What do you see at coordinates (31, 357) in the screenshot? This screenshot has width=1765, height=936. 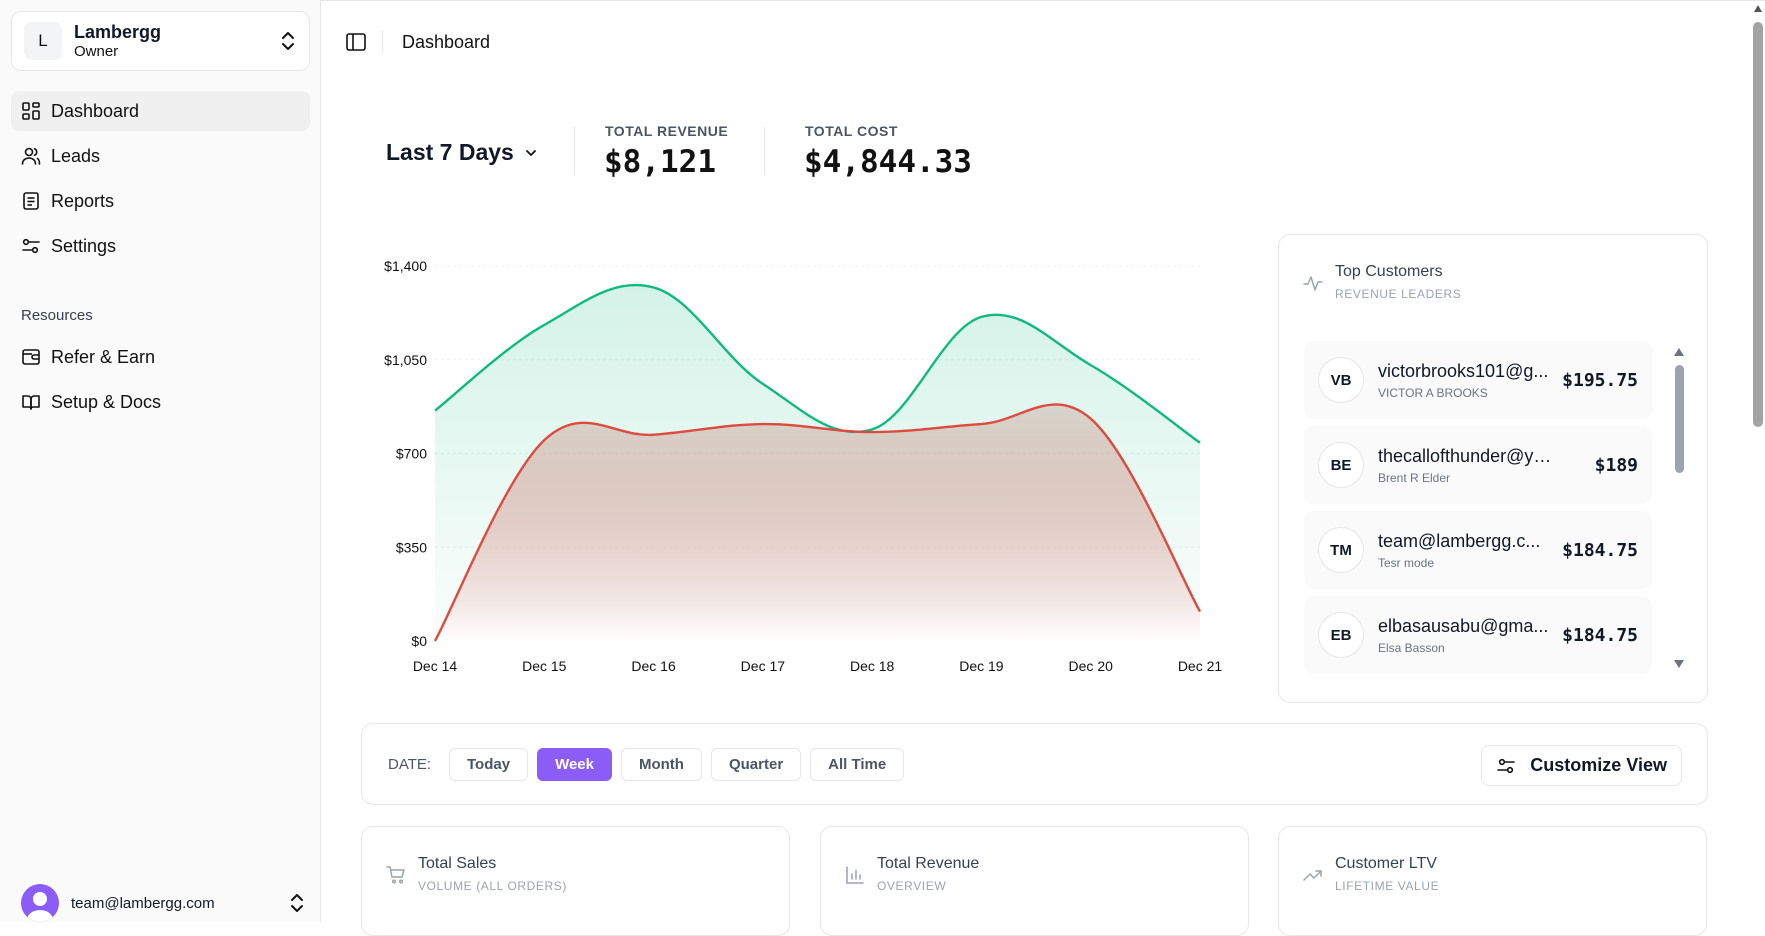 I see `wallet-icon` at bounding box center [31, 357].